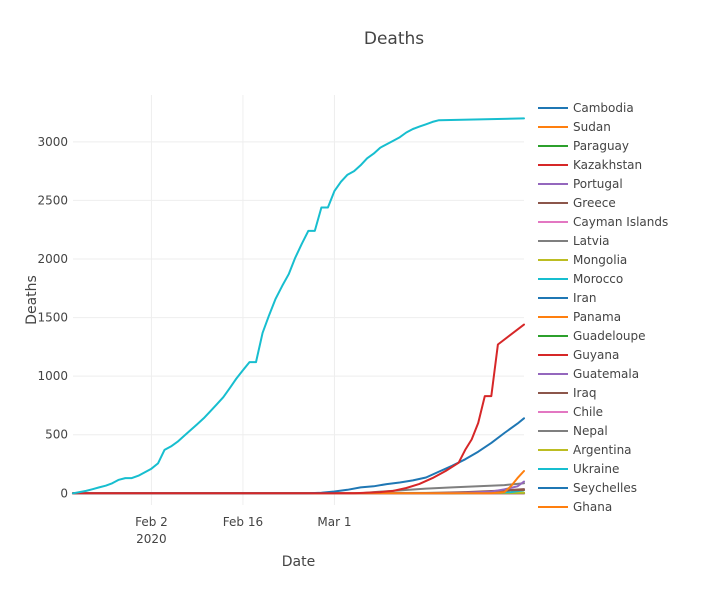 This screenshot has height=599, width=727. Describe the element at coordinates (52, 259) in the screenshot. I see `y-tick-label: 2000` at that location.